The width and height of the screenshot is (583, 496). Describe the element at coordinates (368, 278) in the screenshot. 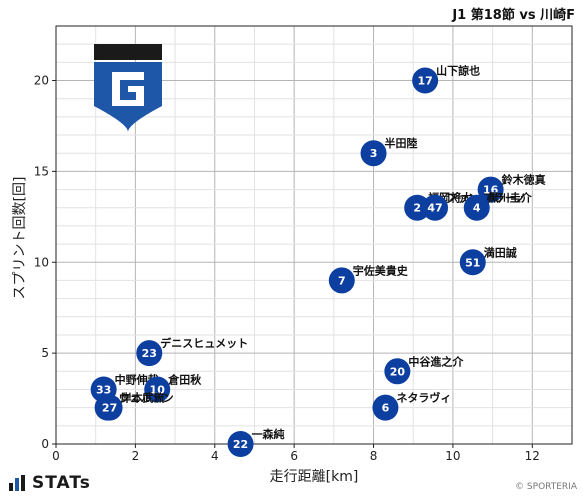

I see `player-point: 7 宇佐美貴史` at that location.